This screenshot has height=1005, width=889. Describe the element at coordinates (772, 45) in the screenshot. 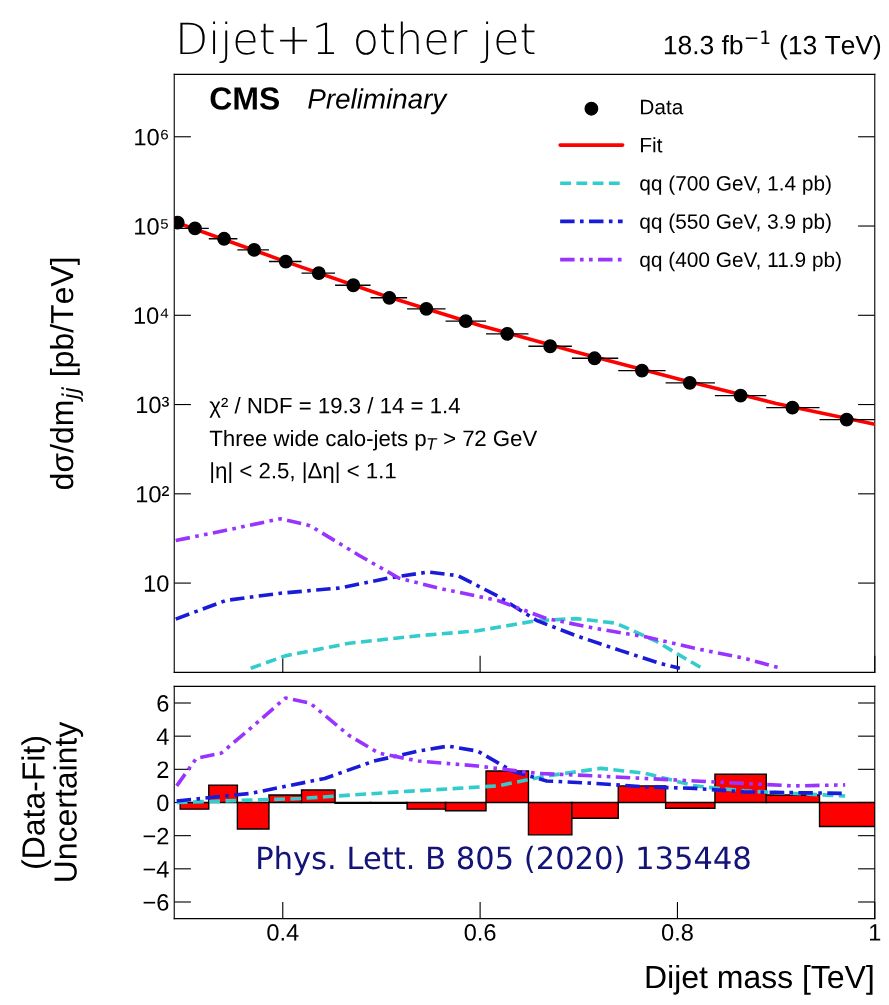

I see `text: 18.3 fb$^{−1}$ (13 TeV)` at that location.